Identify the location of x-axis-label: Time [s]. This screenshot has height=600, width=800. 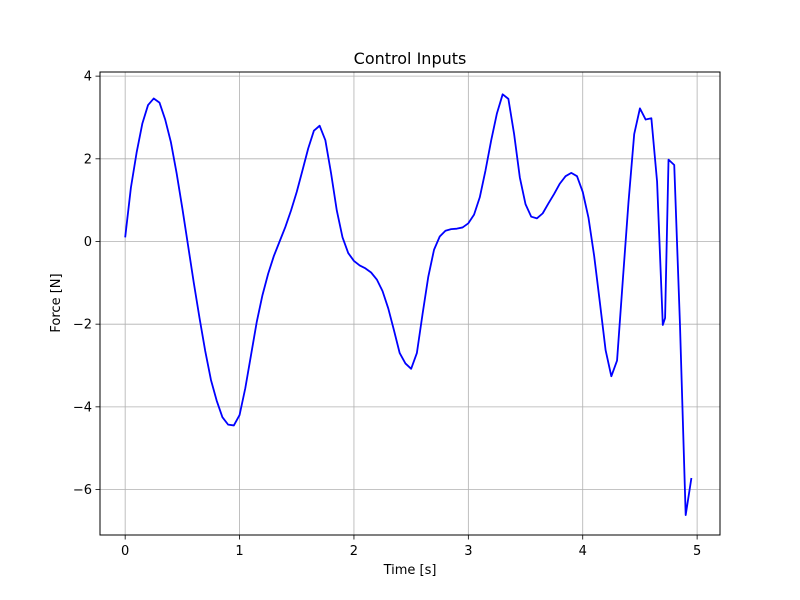
(410, 570).